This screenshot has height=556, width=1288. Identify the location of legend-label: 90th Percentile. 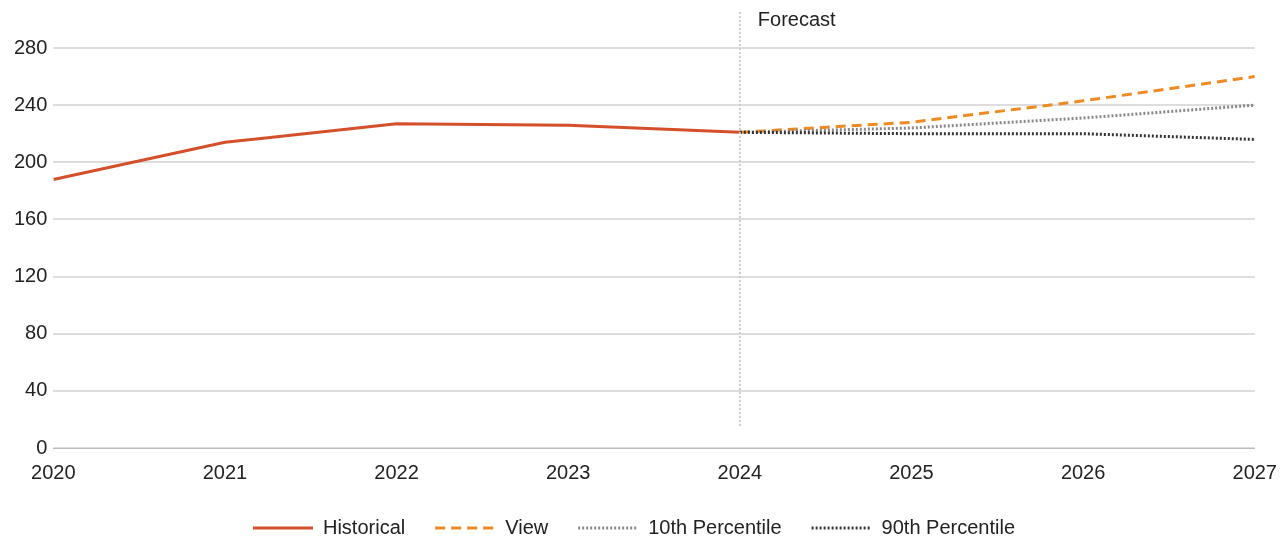
(948, 526).